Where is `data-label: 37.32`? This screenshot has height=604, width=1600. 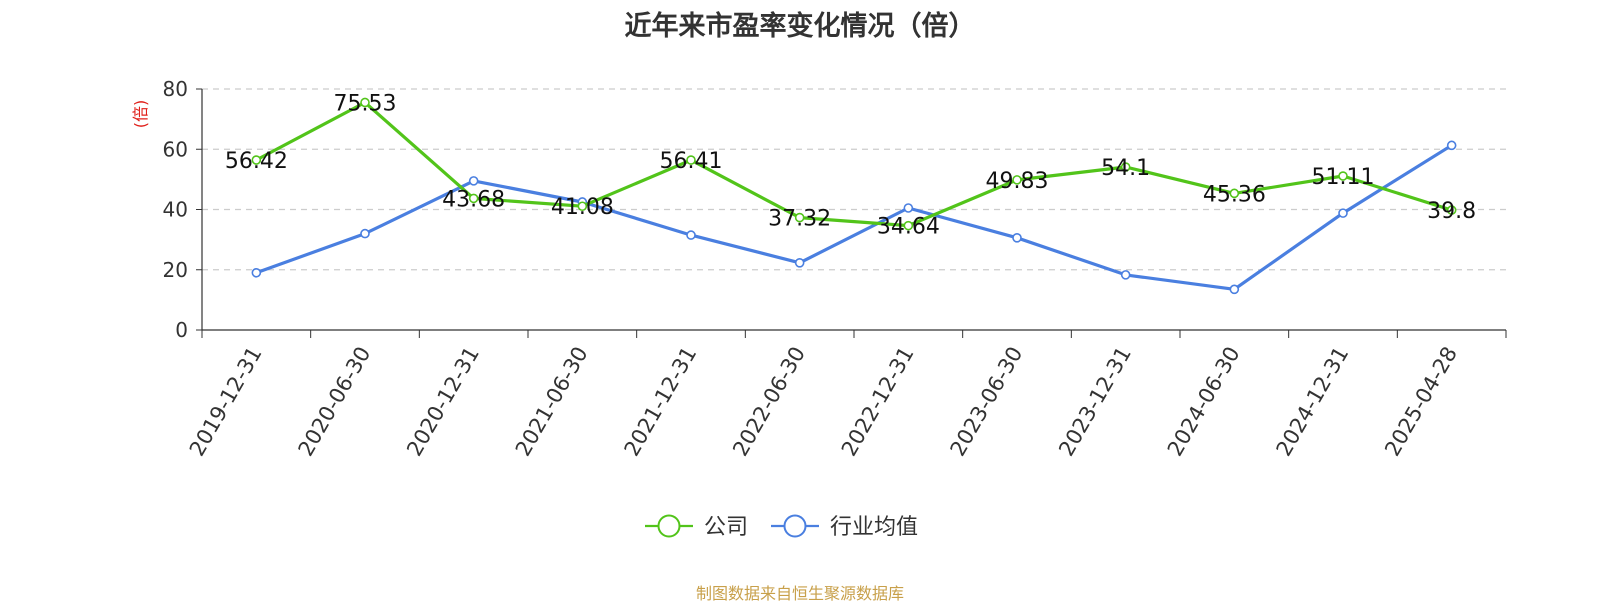 data-label: 37.32 is located at coordinates (799, 219).